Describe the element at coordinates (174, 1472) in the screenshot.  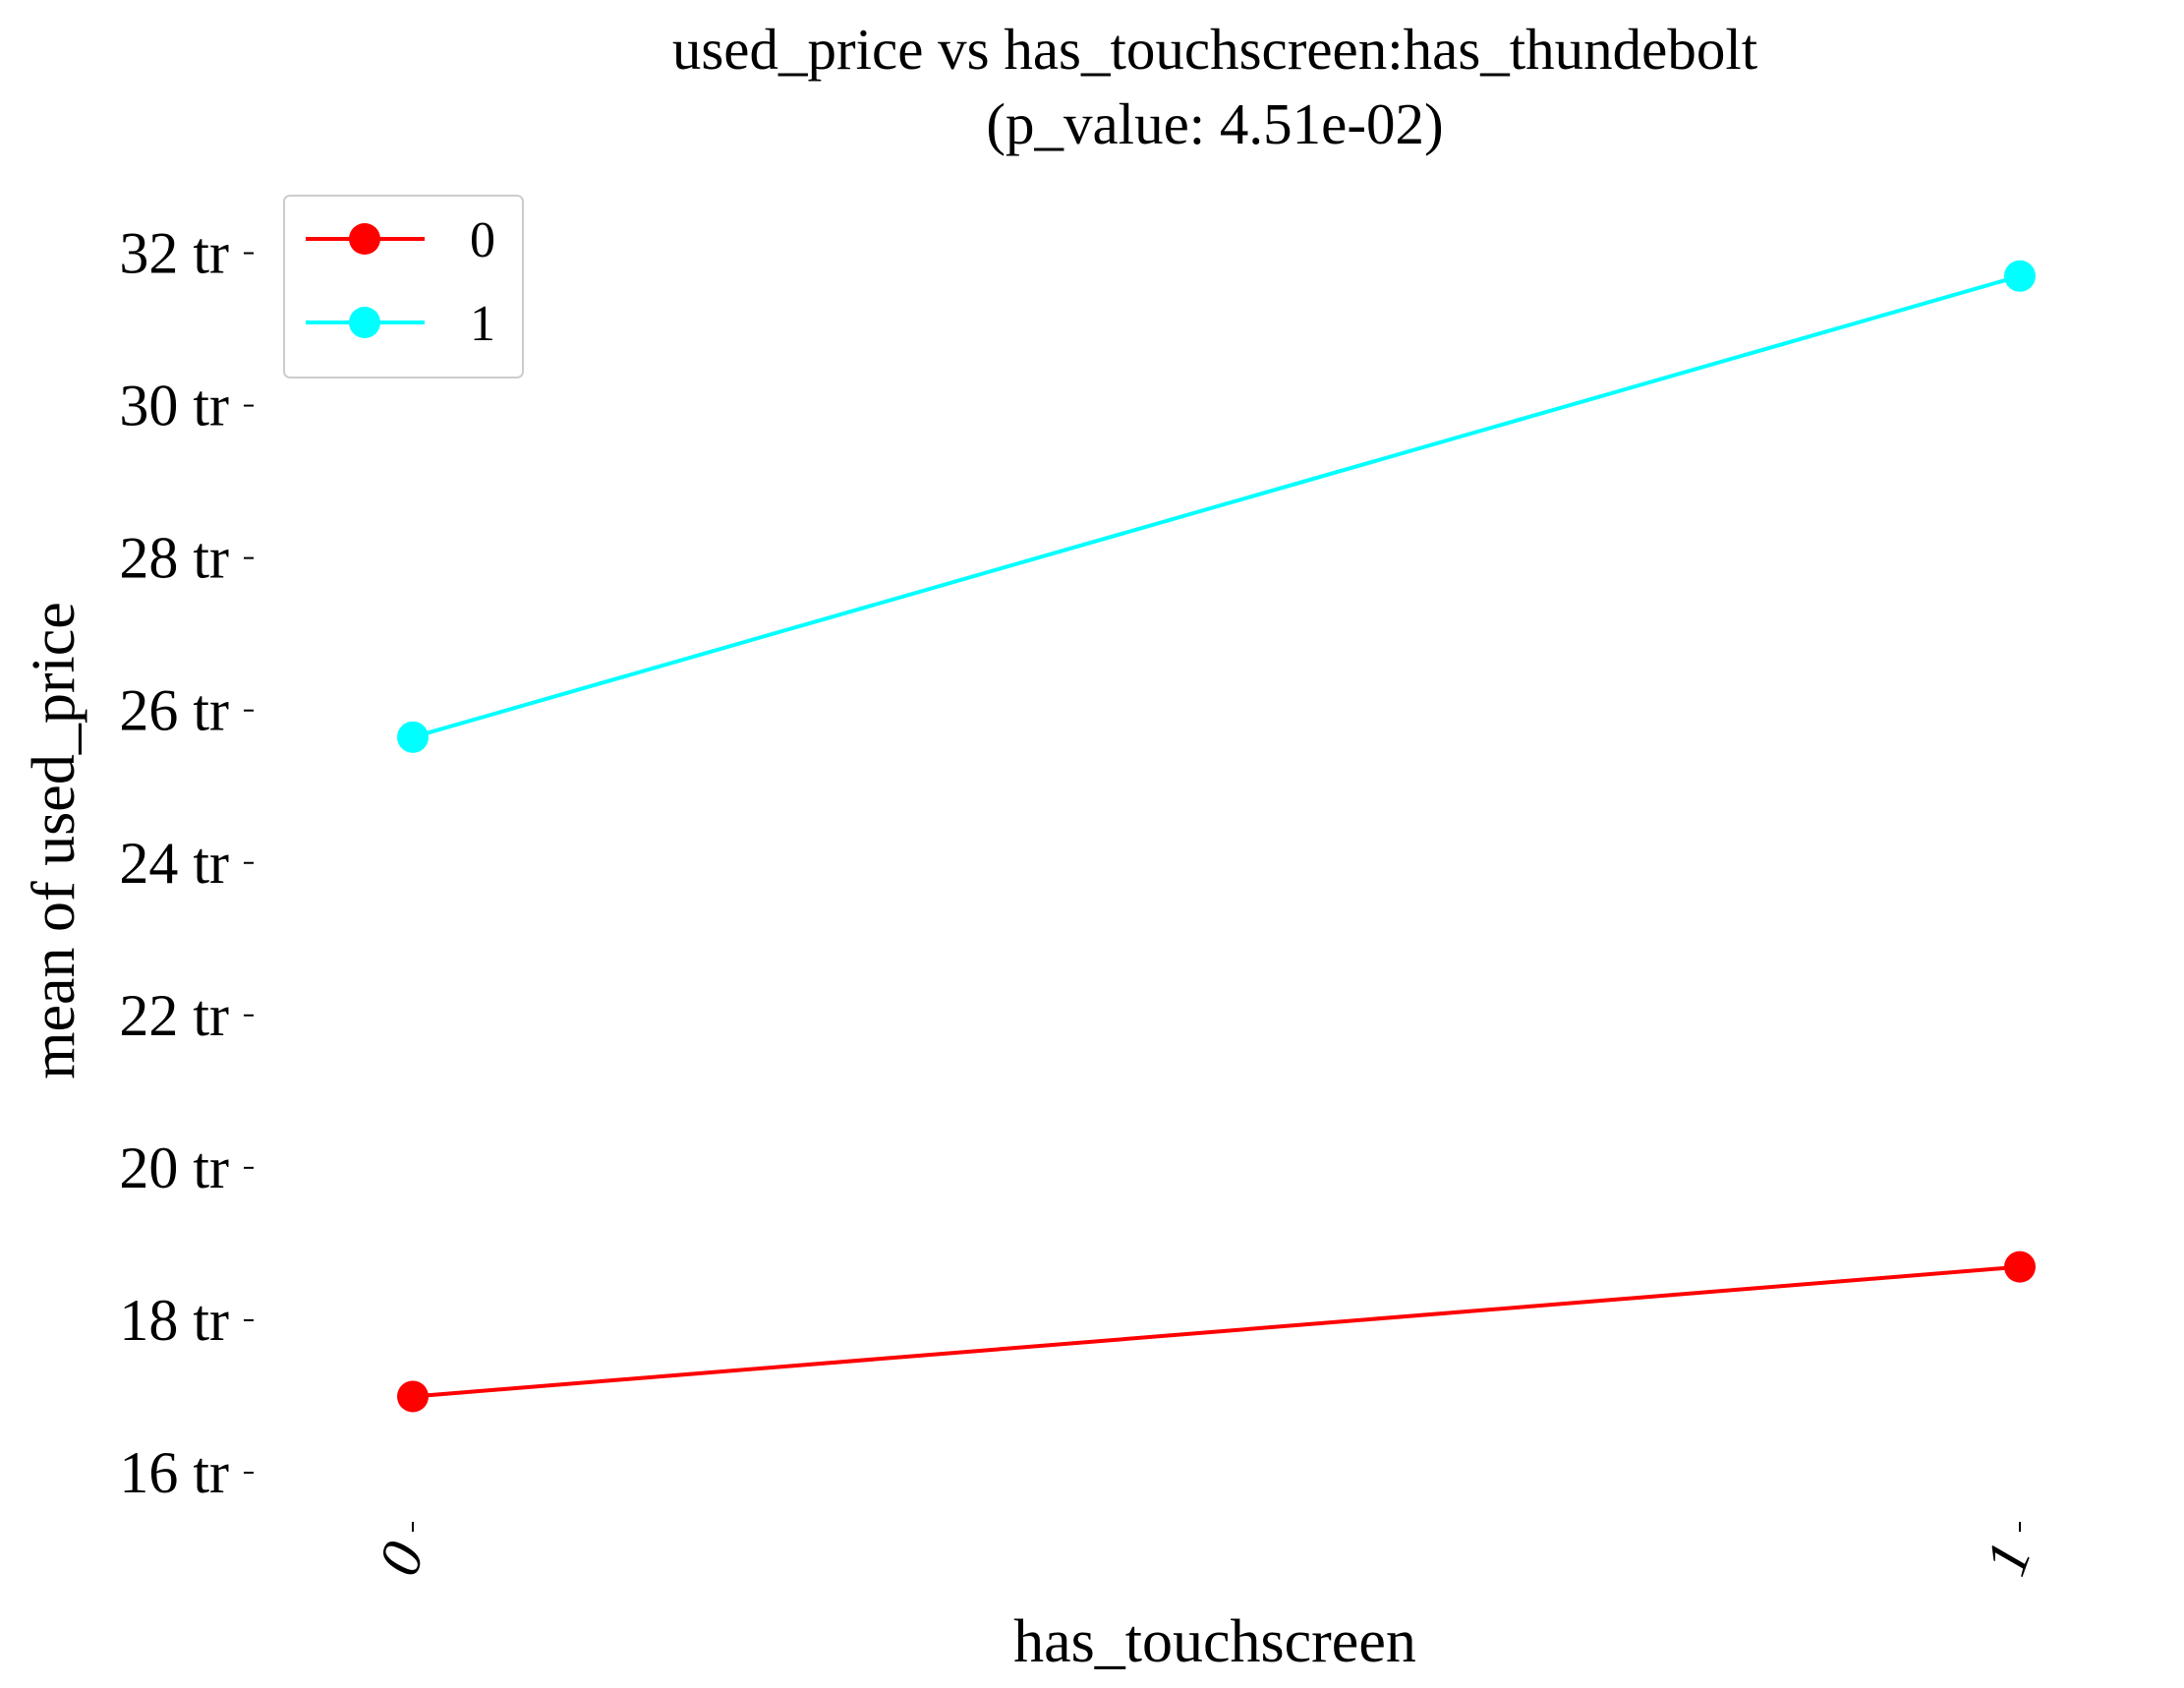
I see `y-tick-label: 16 tr` at that location.